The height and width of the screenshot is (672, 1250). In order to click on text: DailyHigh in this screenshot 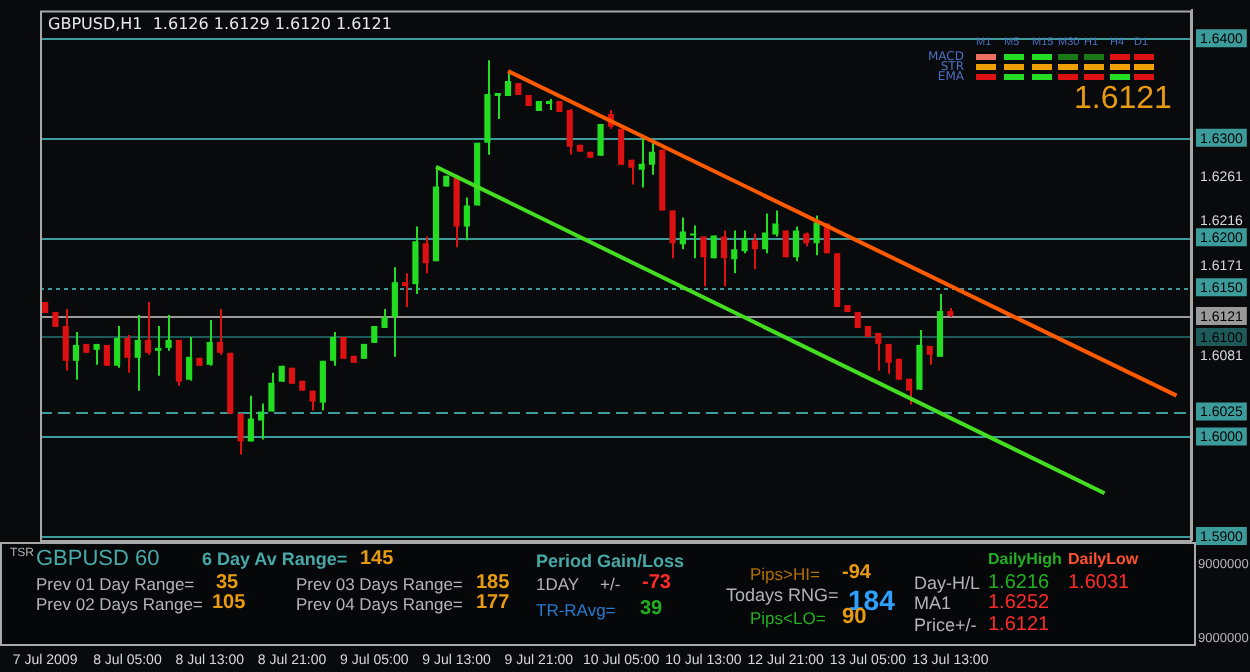, I will do `click(1025, 559)`.